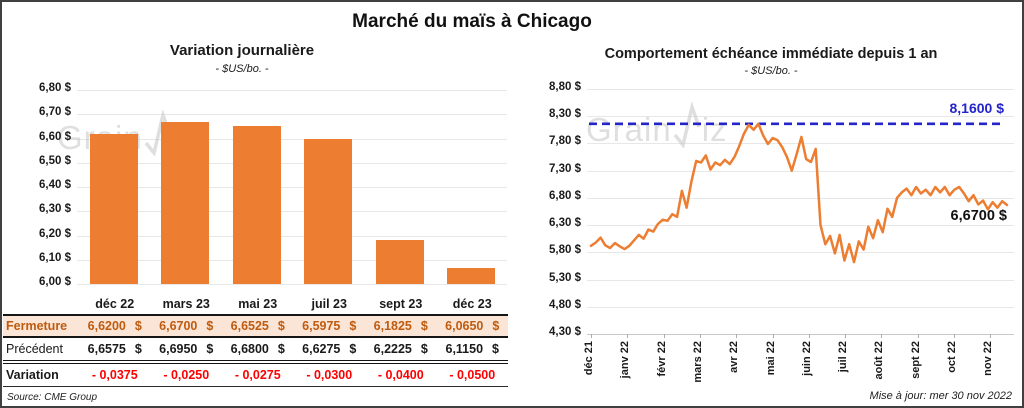  Describe the element at coordinates (114, 349) in the screenshot. I see `price-cell: 6,6575 $` at that location.